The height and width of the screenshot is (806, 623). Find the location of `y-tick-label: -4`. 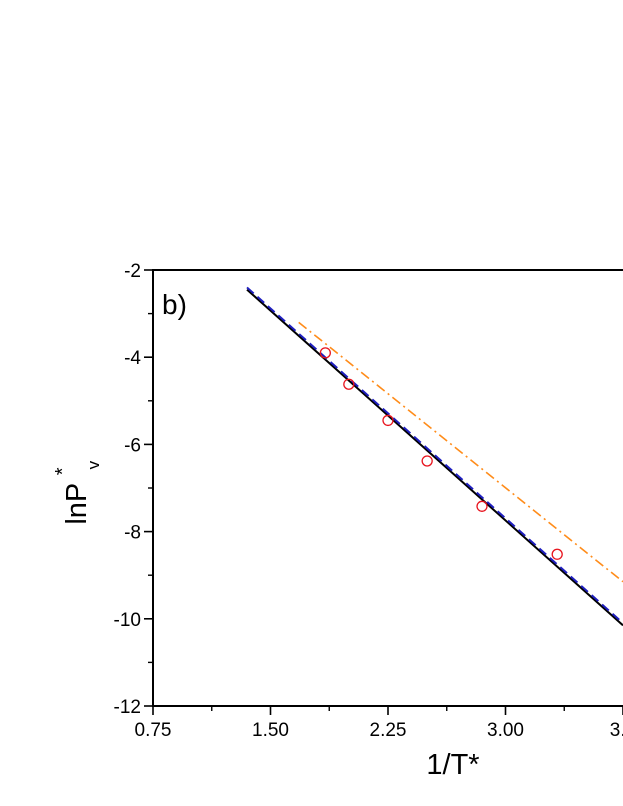

y-tick-label: -4 is located at coordinates (132, 358).